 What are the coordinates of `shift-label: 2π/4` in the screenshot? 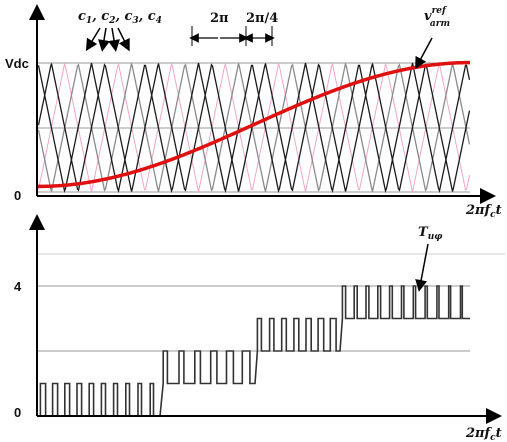 It's located at (262, 18).